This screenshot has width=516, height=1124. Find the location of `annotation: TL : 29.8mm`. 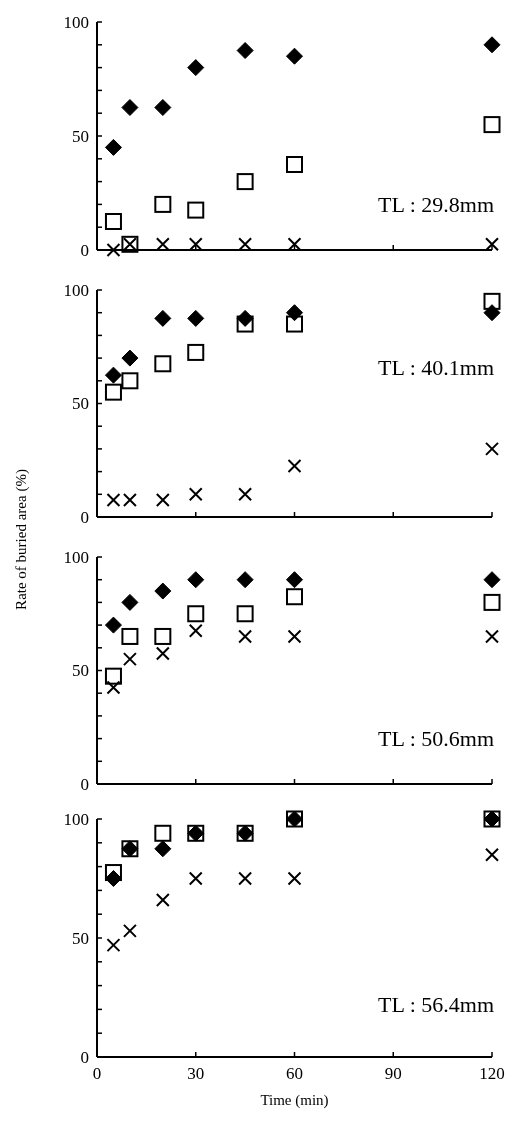

annotation: TL : 29.8mm is located at coordinates (436, 205).